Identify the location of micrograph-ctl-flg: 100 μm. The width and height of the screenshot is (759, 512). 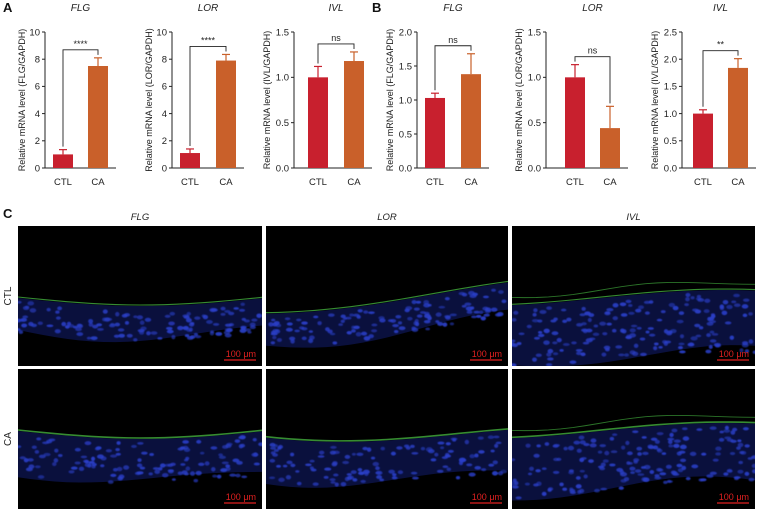
(140, 296).